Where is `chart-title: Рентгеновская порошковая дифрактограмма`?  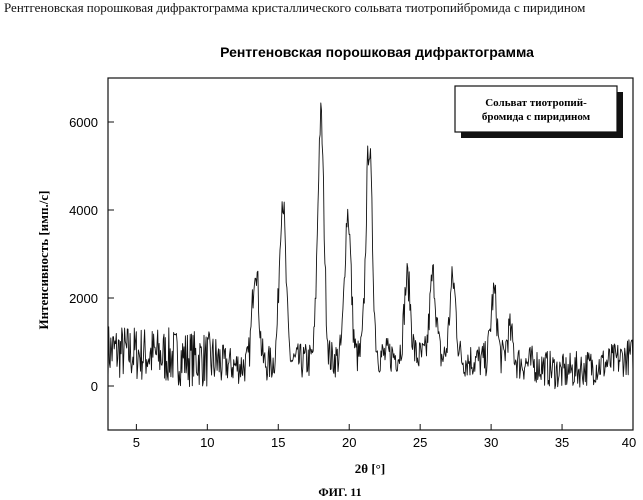
chart-title: Рентгеновская порошковая дифрактограмма is located at coordinates (377, 52).